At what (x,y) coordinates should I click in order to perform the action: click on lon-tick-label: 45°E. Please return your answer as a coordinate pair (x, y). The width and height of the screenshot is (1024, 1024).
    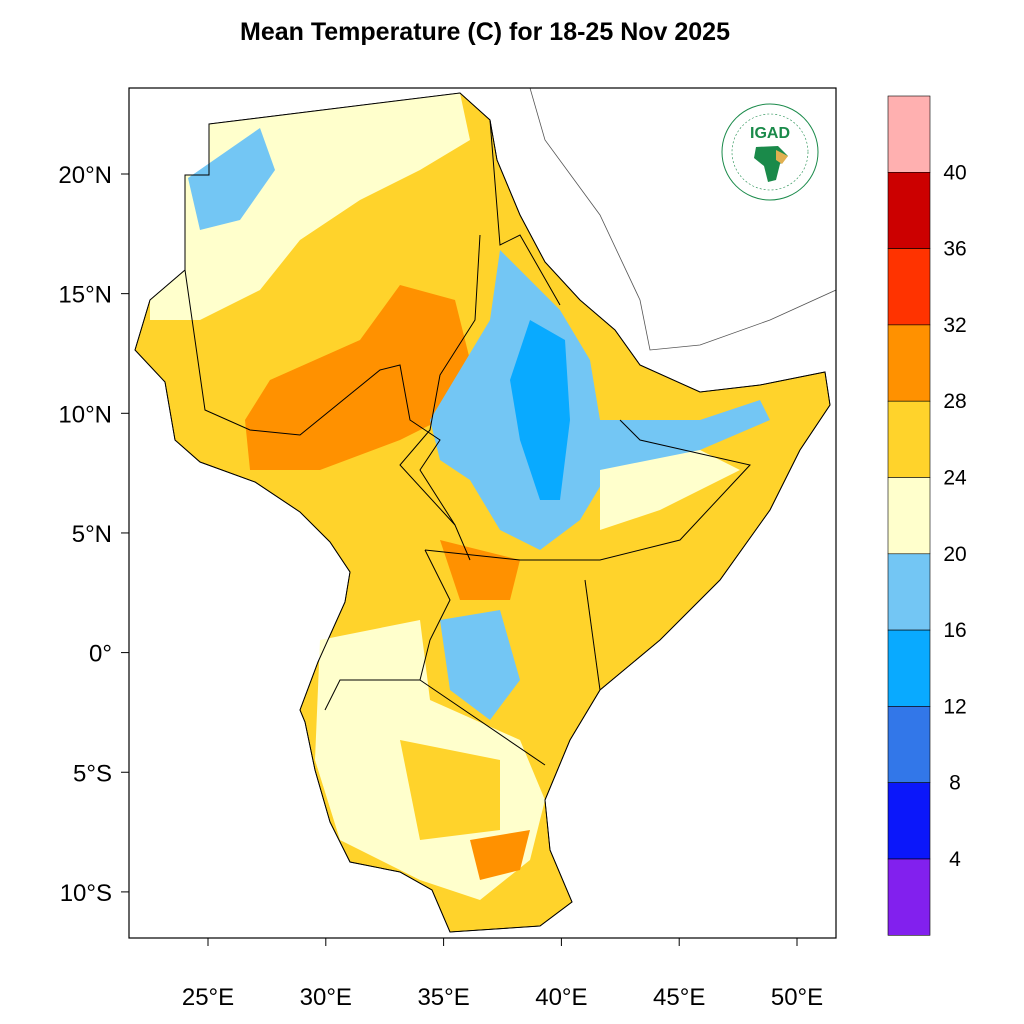
    Looking at the image, I should click on (679, 997).